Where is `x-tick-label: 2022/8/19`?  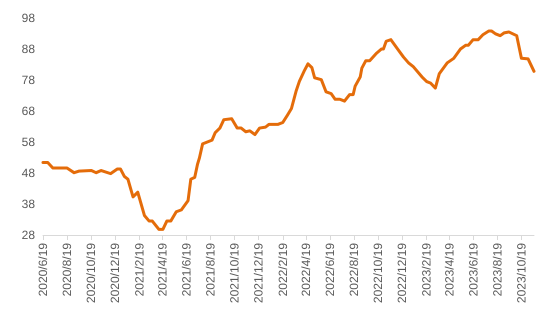 x-tick-label: 2022/8/19 is located at coordinates (353, 269).